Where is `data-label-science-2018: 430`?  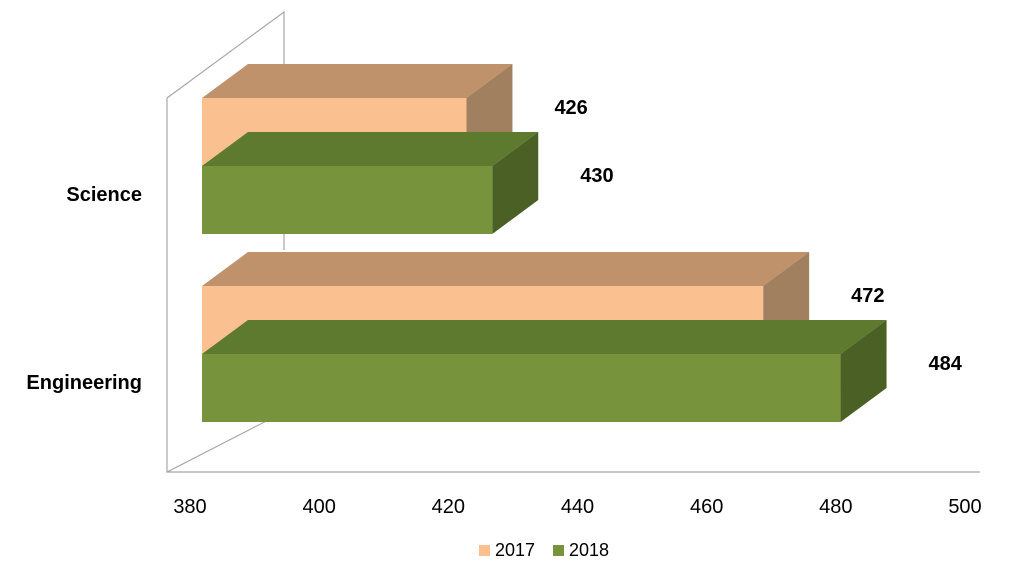 data-label-science-2018: 430 is located at coordinates (596, 176).